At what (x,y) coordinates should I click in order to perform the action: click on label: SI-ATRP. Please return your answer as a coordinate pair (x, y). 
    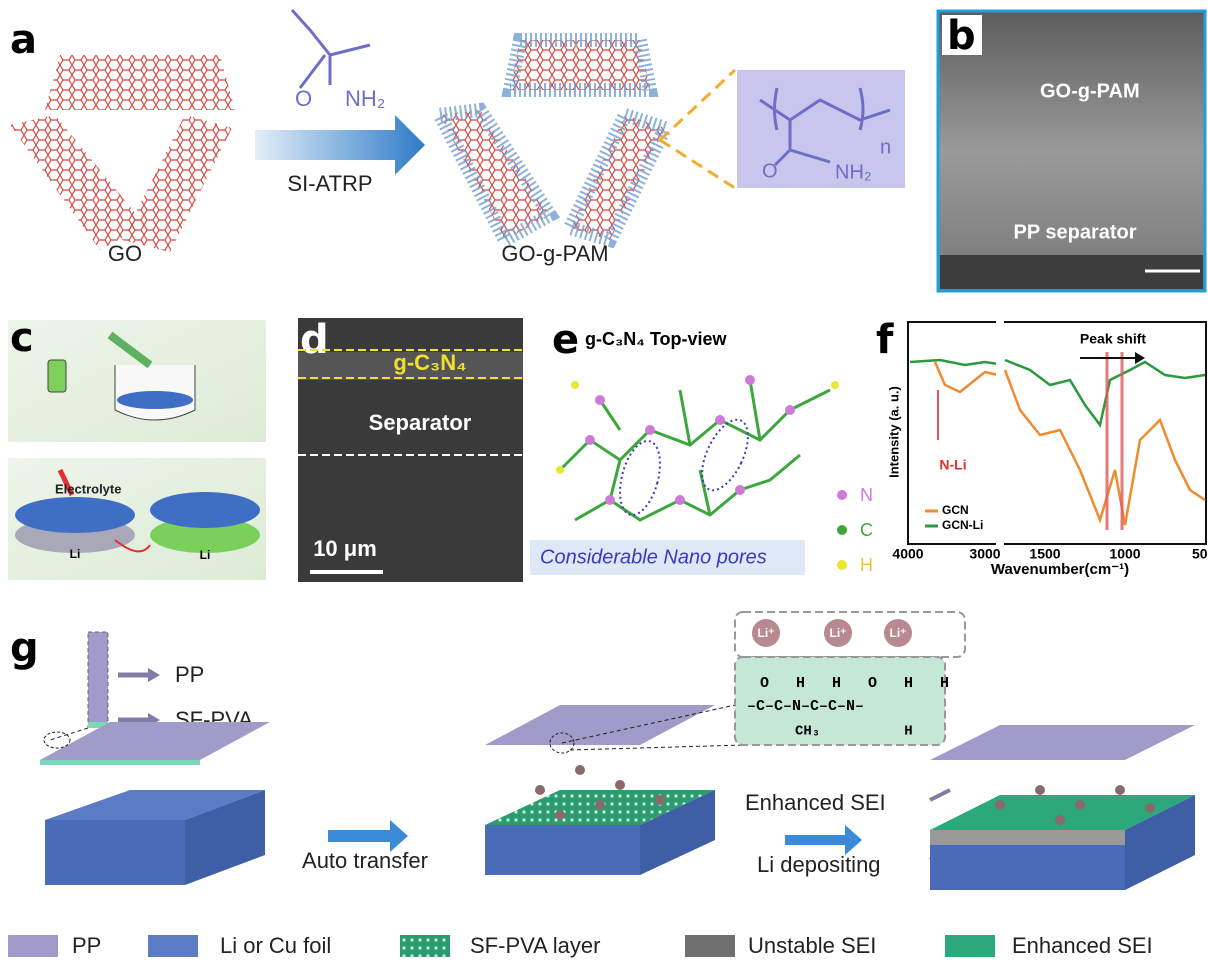
    Looking at the image, I should click on (329, 183).